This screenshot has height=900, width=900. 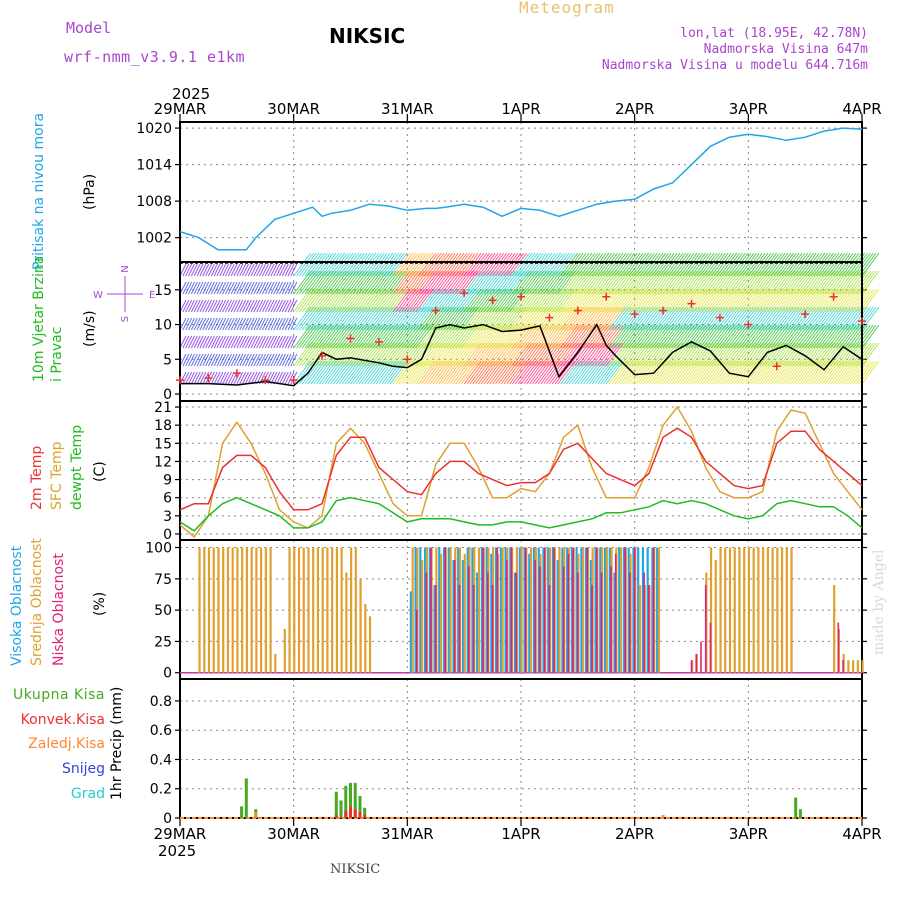 What do you see at coordinates (163, 291) in the screenshot?
I see `y-tick-label: 15` at bounding box center [163, 291].